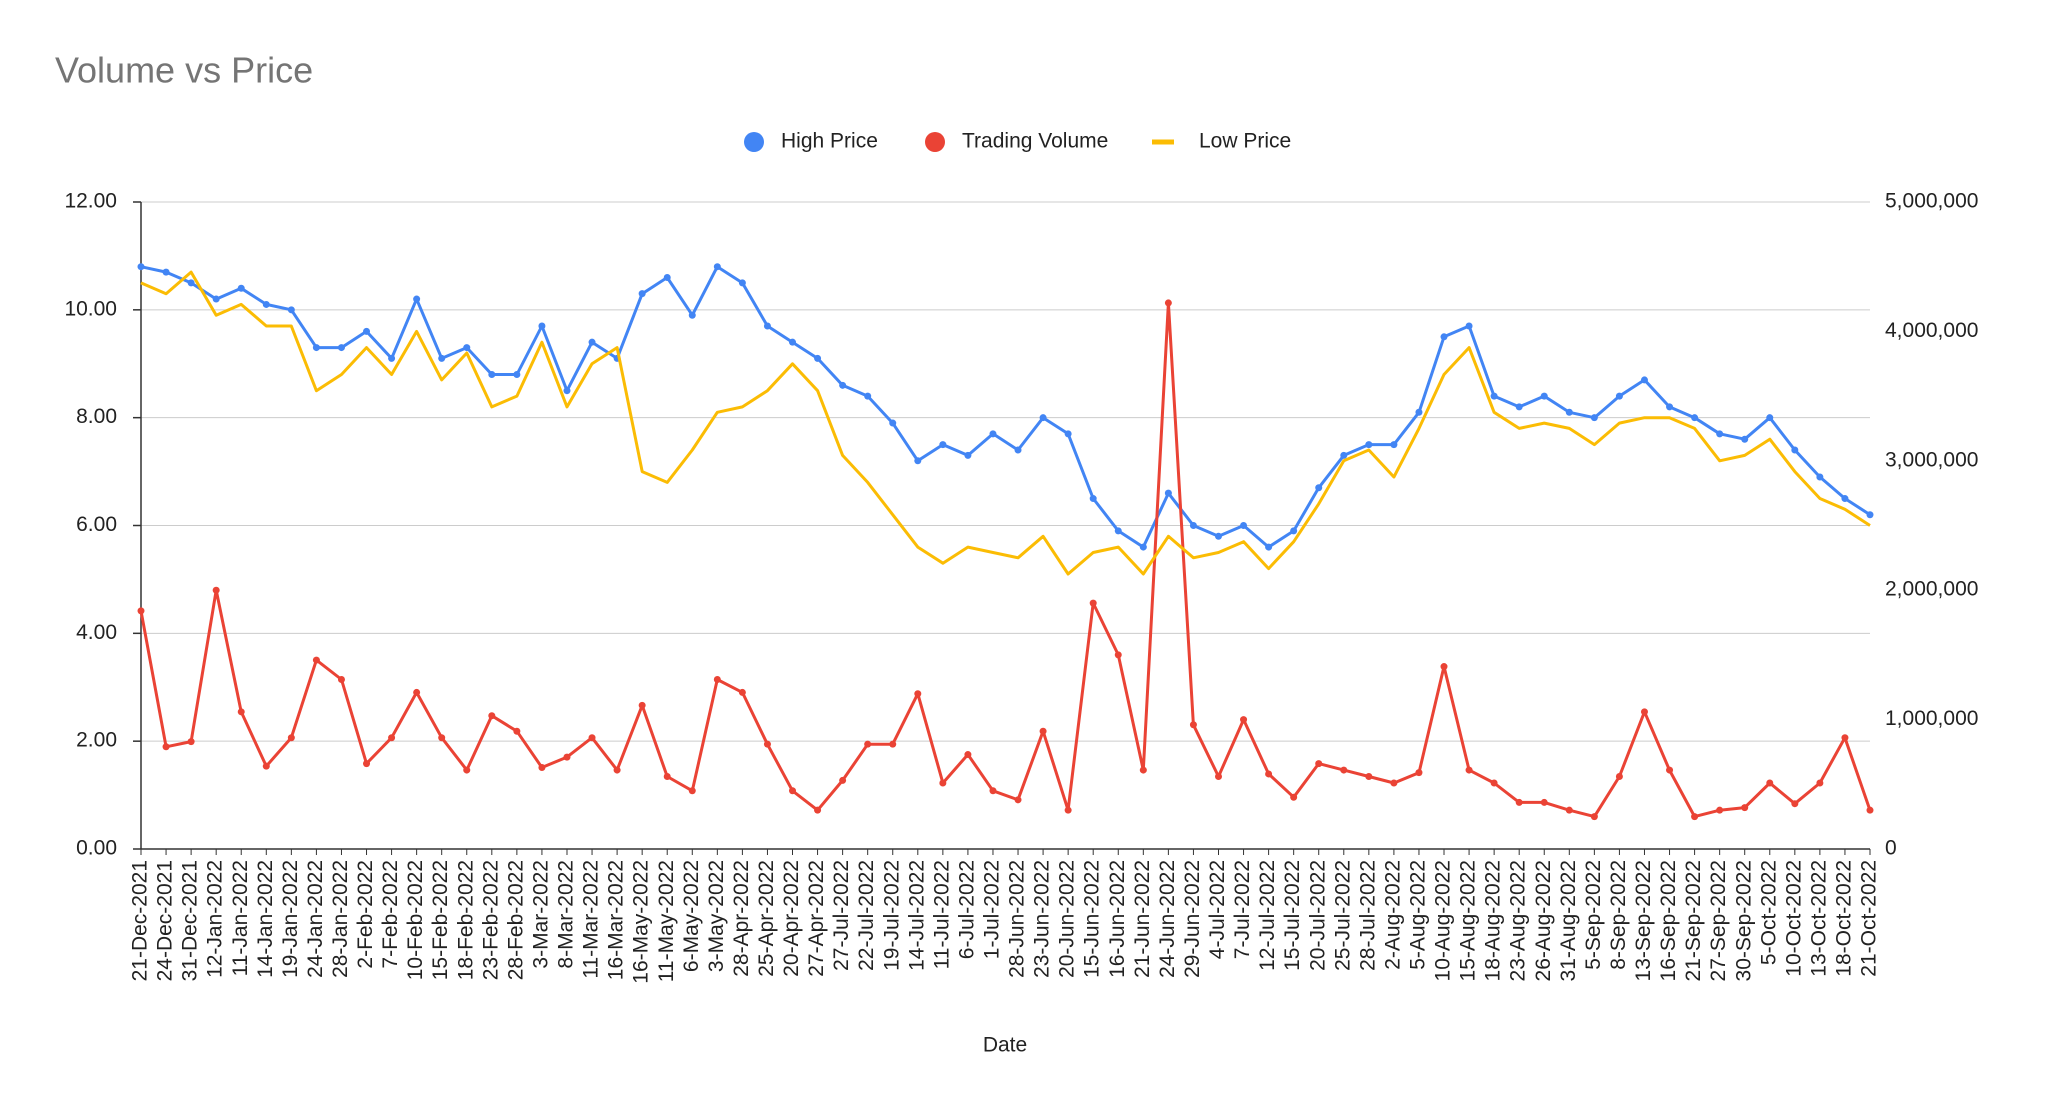 This screenshot has height=1116, width=2048. Describe the element at coordinates (866, 915) in the screenshot. I see `x-tick-label: 22-Jul-2022` at that location.